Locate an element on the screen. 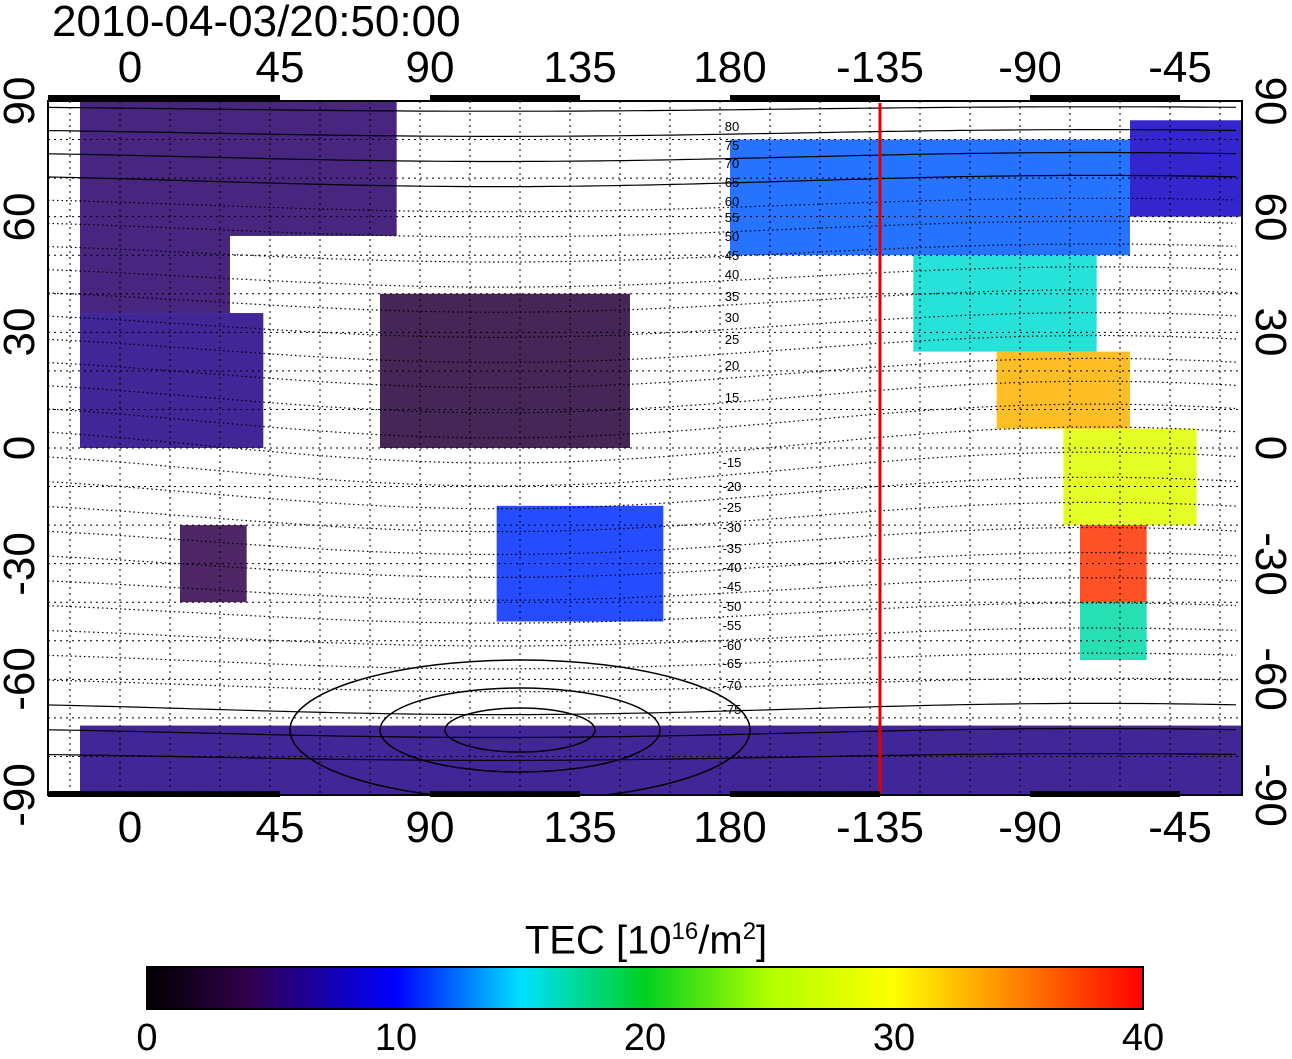 The image size is (1292, 1059). magnetic-latitude-label: 15 is located at coordinates (732, 397).